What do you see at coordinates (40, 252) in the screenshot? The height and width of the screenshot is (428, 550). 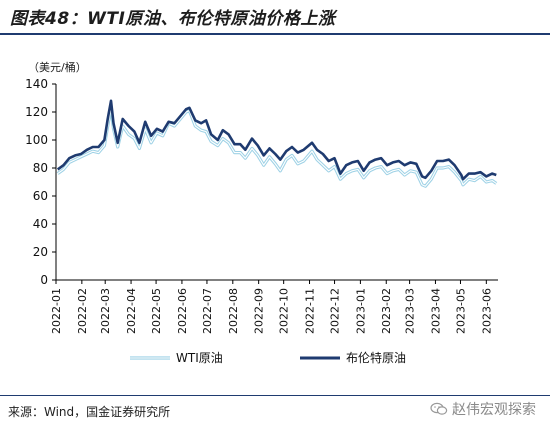 I see `y-tick-label: 20` at bounding box center [40, 252].